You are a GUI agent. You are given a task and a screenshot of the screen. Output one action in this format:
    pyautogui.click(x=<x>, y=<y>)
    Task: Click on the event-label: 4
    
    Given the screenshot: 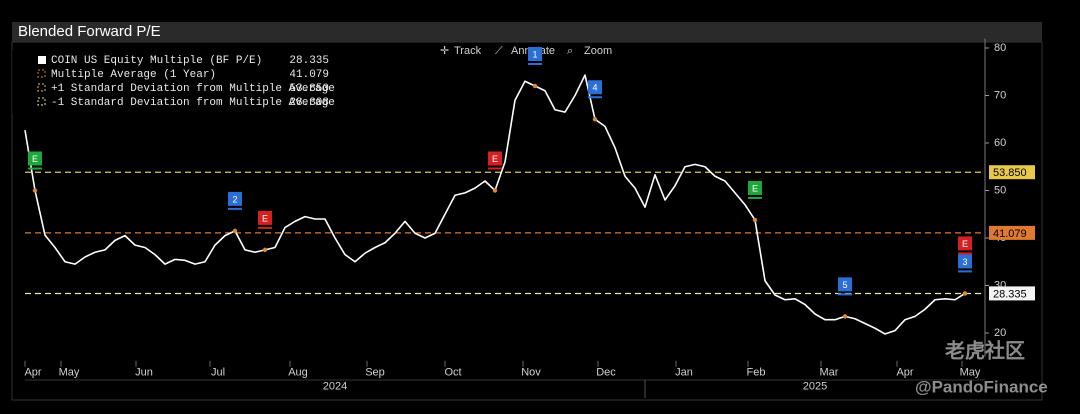 What is the action you would take?
    pyautogui.click(x=594, y=88)
    